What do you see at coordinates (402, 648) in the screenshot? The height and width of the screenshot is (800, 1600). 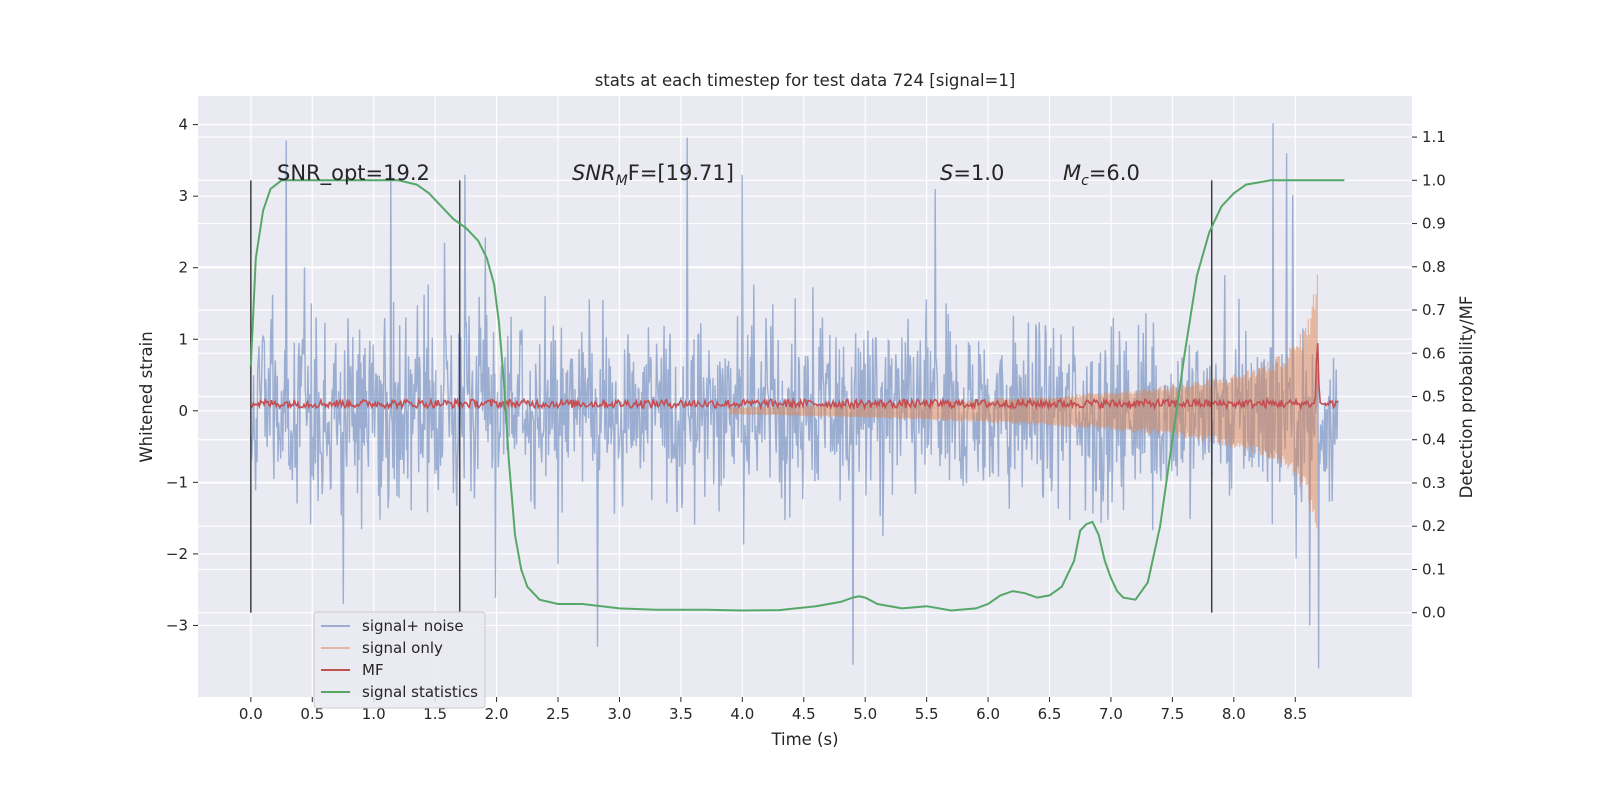 I see `legend-label-signal-only: signal only` at bounding box center [402, 648].